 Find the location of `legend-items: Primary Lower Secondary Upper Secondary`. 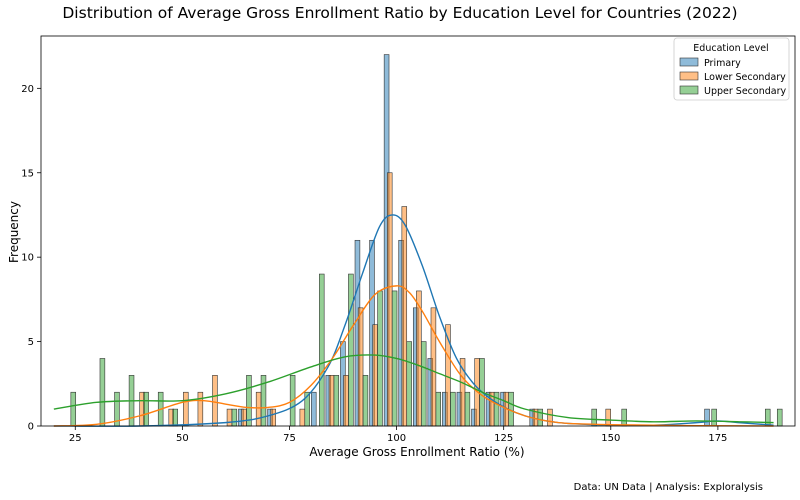

legend-items: Primary Lower Secondary Upper Secondary is located at coordinates (732, 77).